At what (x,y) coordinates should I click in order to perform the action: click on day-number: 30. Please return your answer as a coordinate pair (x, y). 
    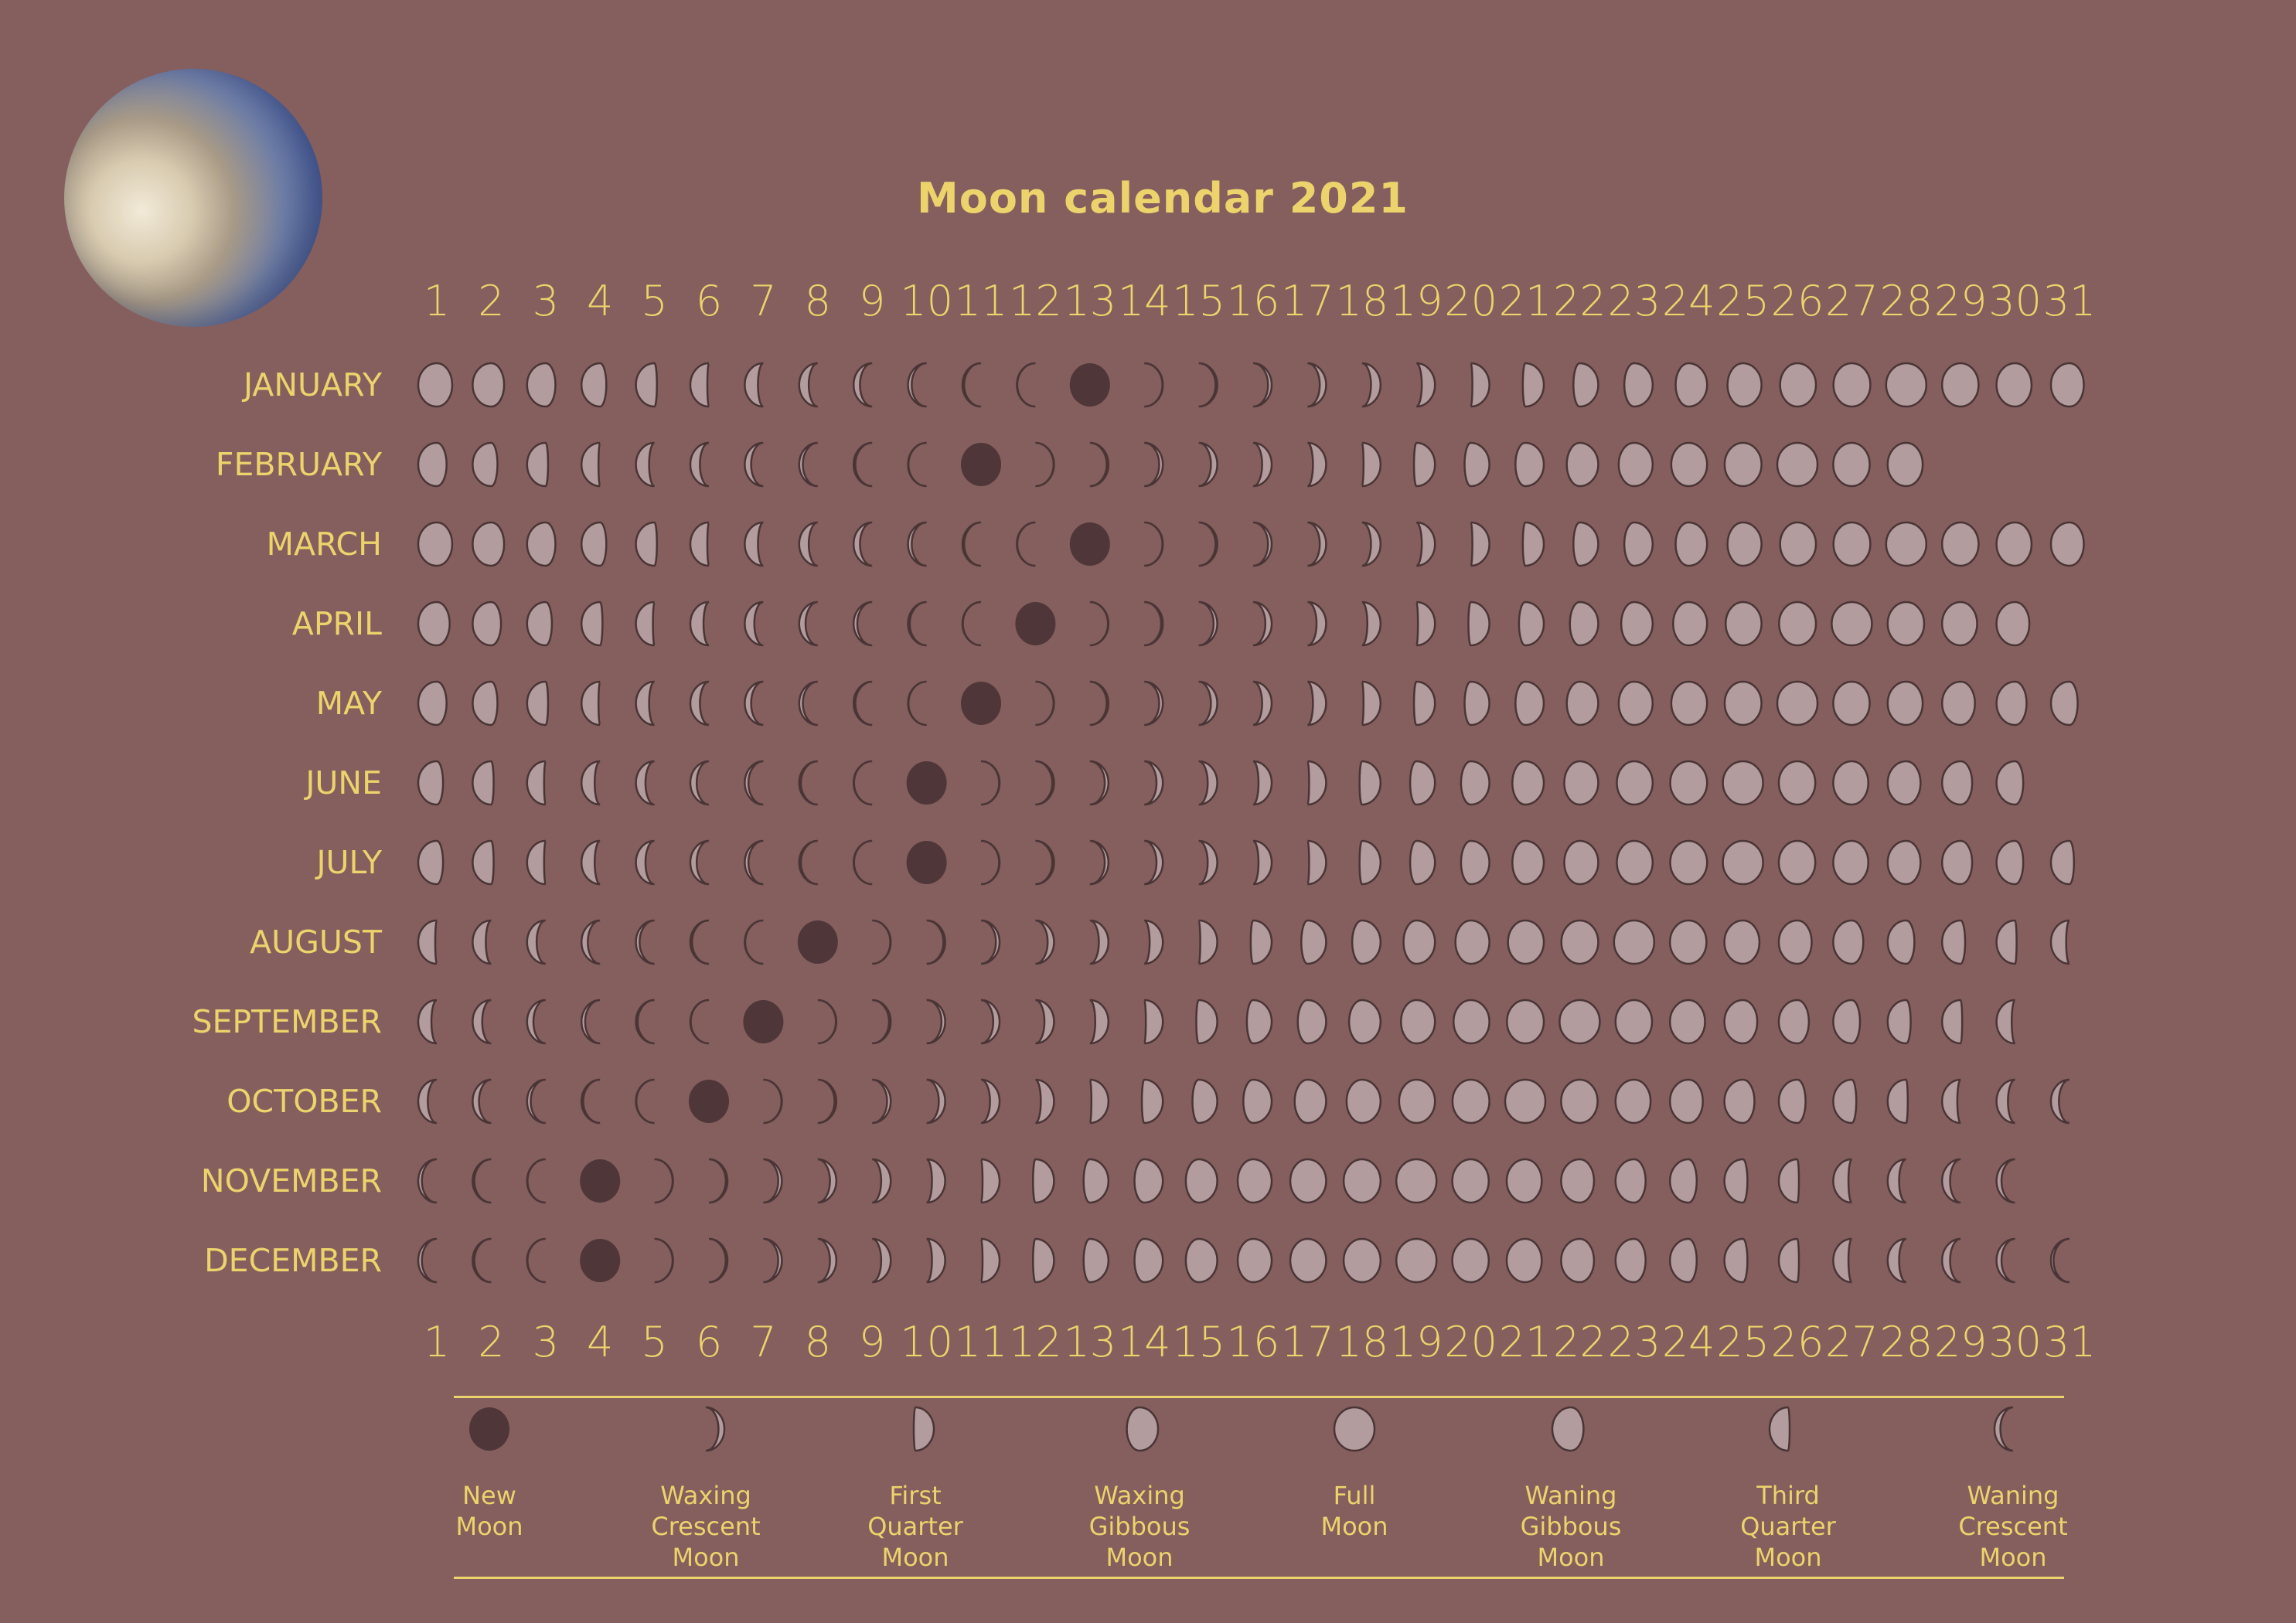
    Looking at the image, I should click on (2015, 301).